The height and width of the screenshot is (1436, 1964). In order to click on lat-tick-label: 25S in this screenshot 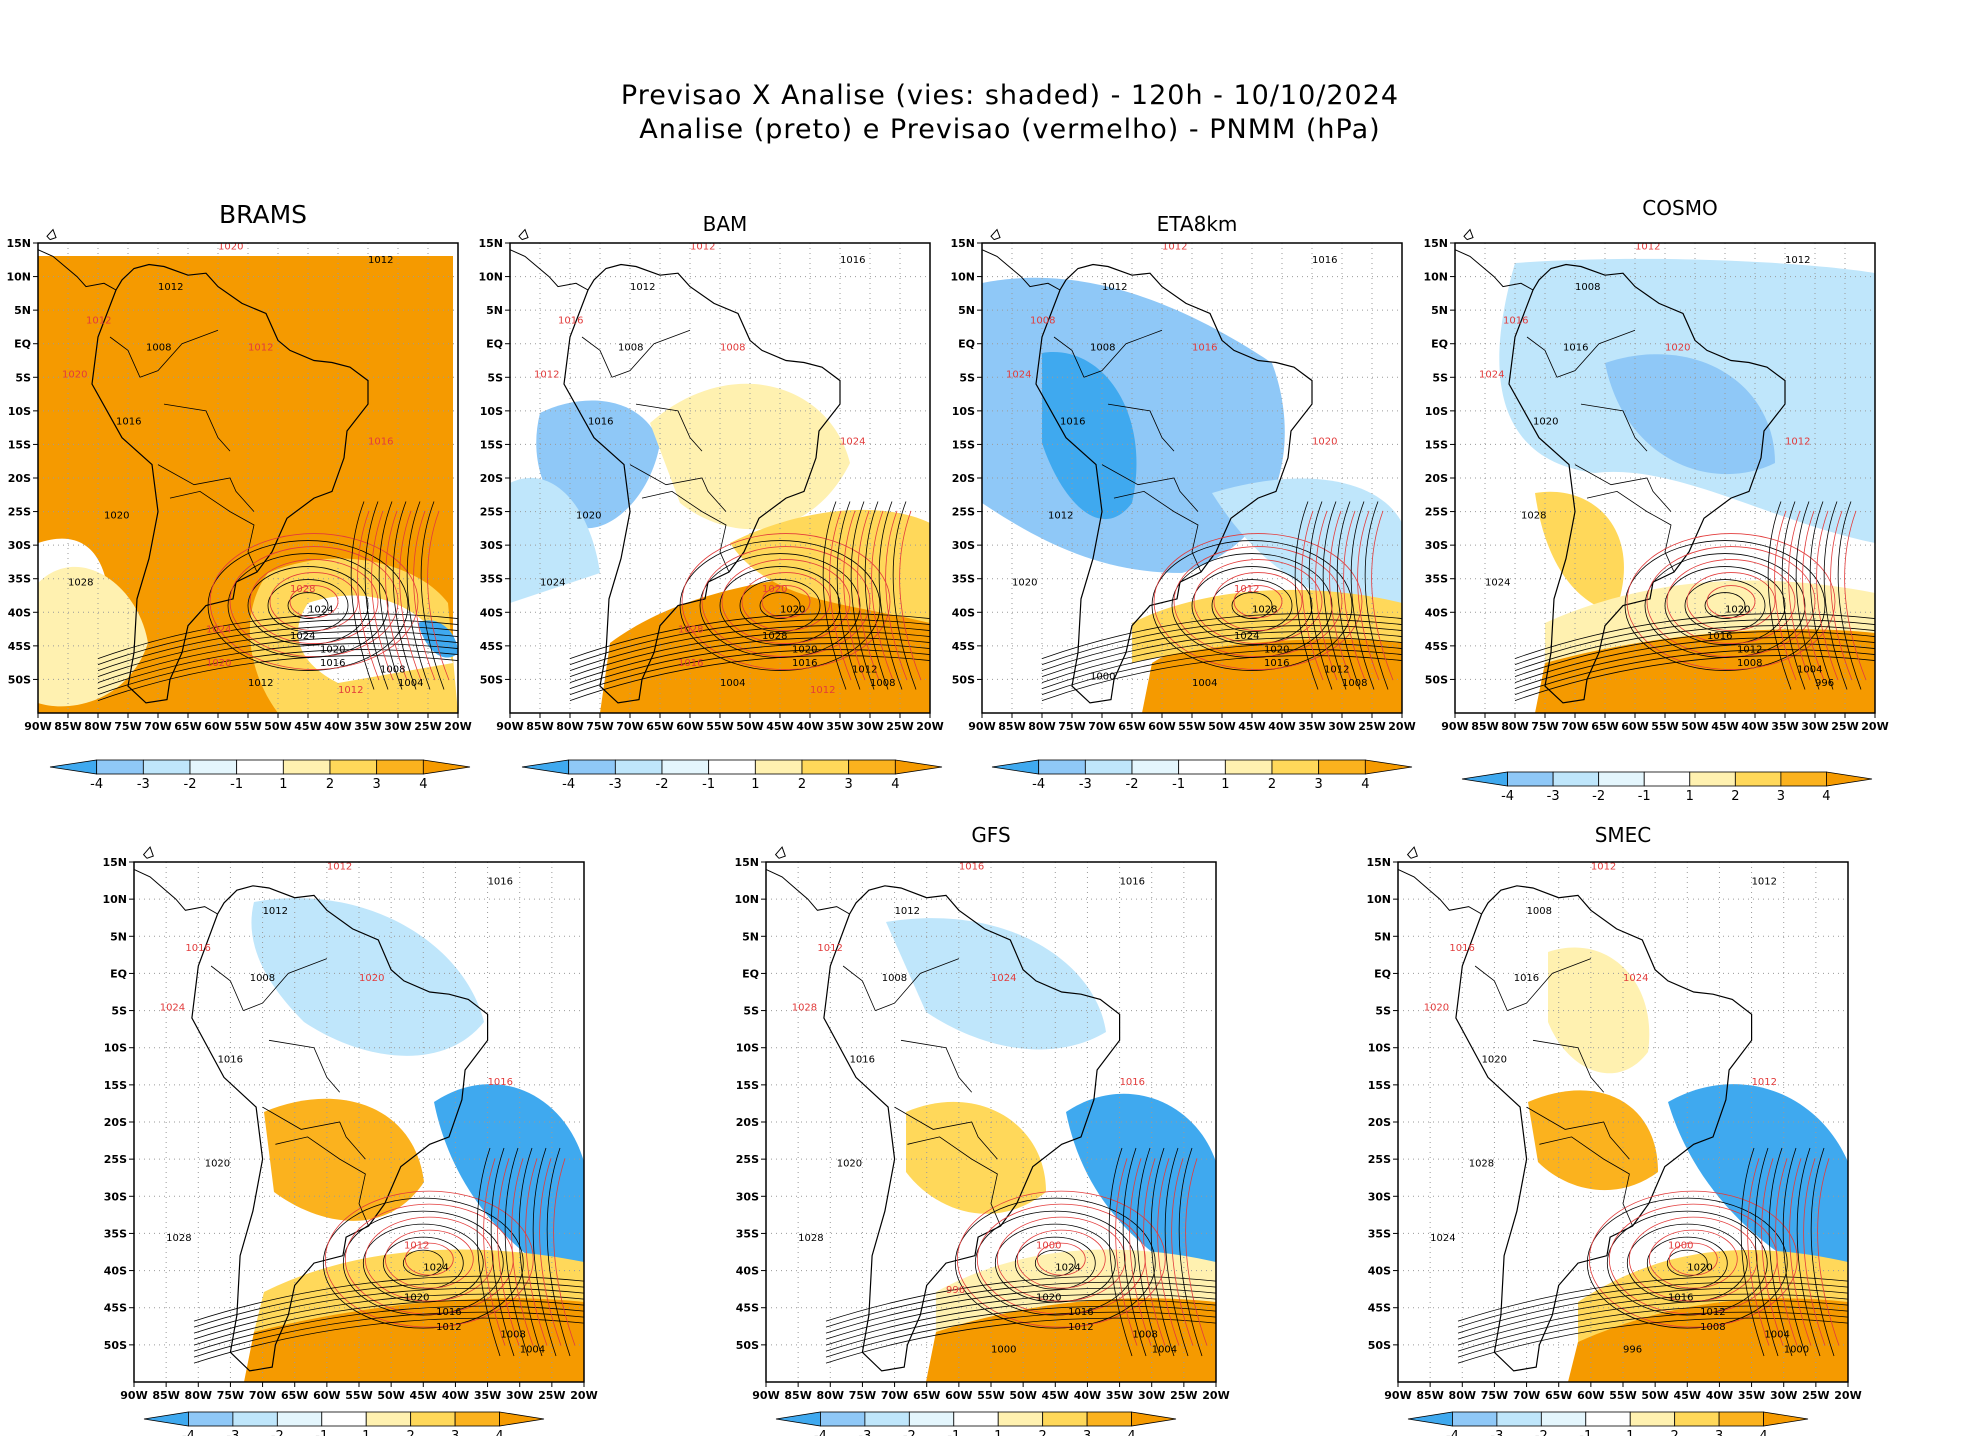, I will do `click(1379, 1159)`.